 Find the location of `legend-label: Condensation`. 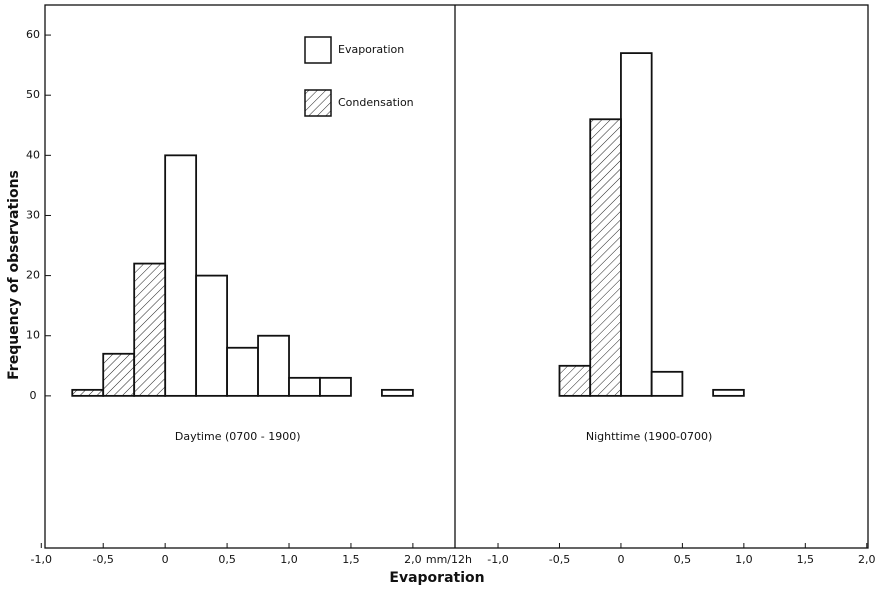

legend-label: Condensation is located at coordinates (376, 102).